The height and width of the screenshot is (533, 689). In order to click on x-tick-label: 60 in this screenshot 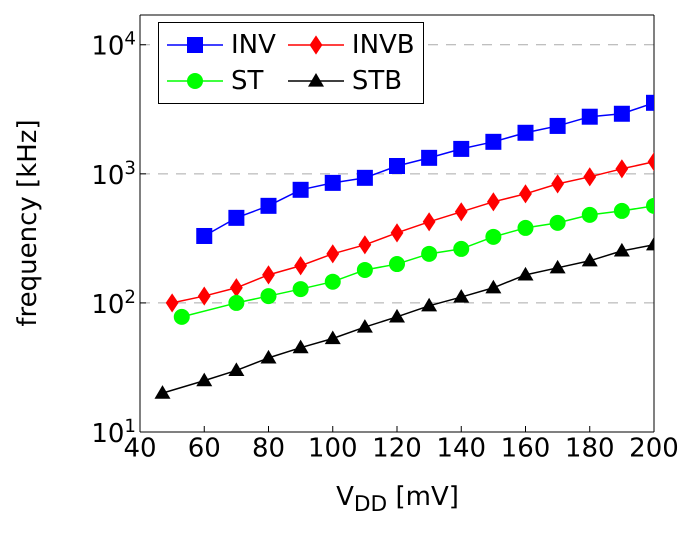, I will do `click(204, 448)`.